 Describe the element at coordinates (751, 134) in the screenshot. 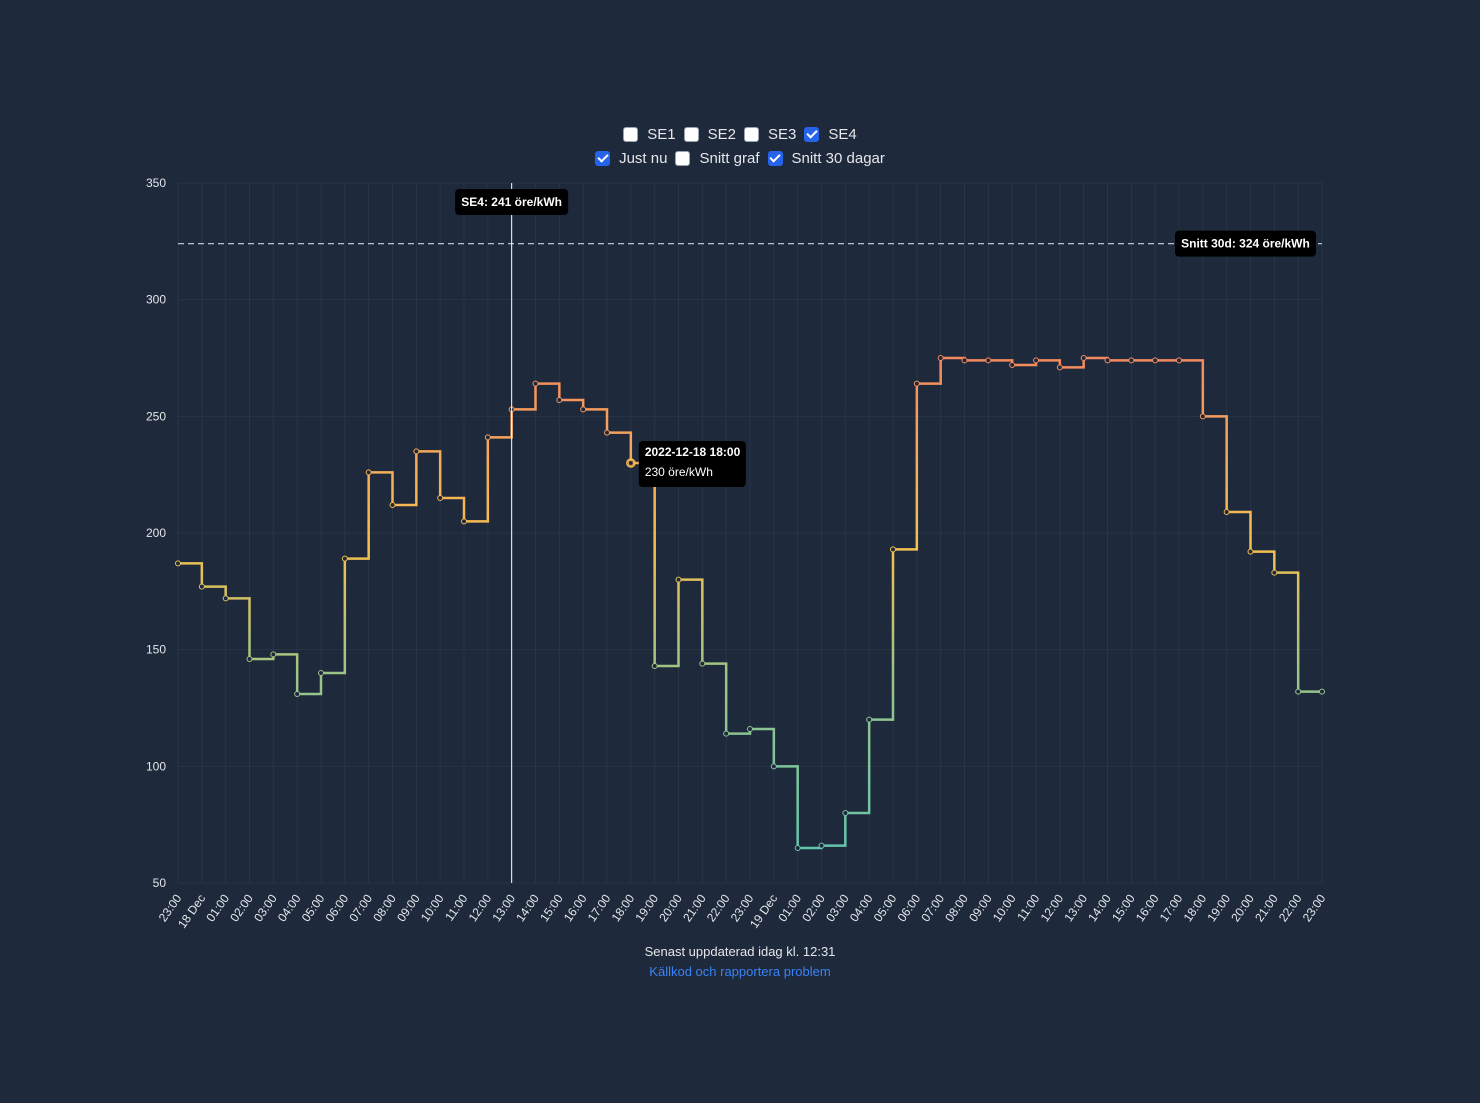

I see `checkbox-se3` at that location.